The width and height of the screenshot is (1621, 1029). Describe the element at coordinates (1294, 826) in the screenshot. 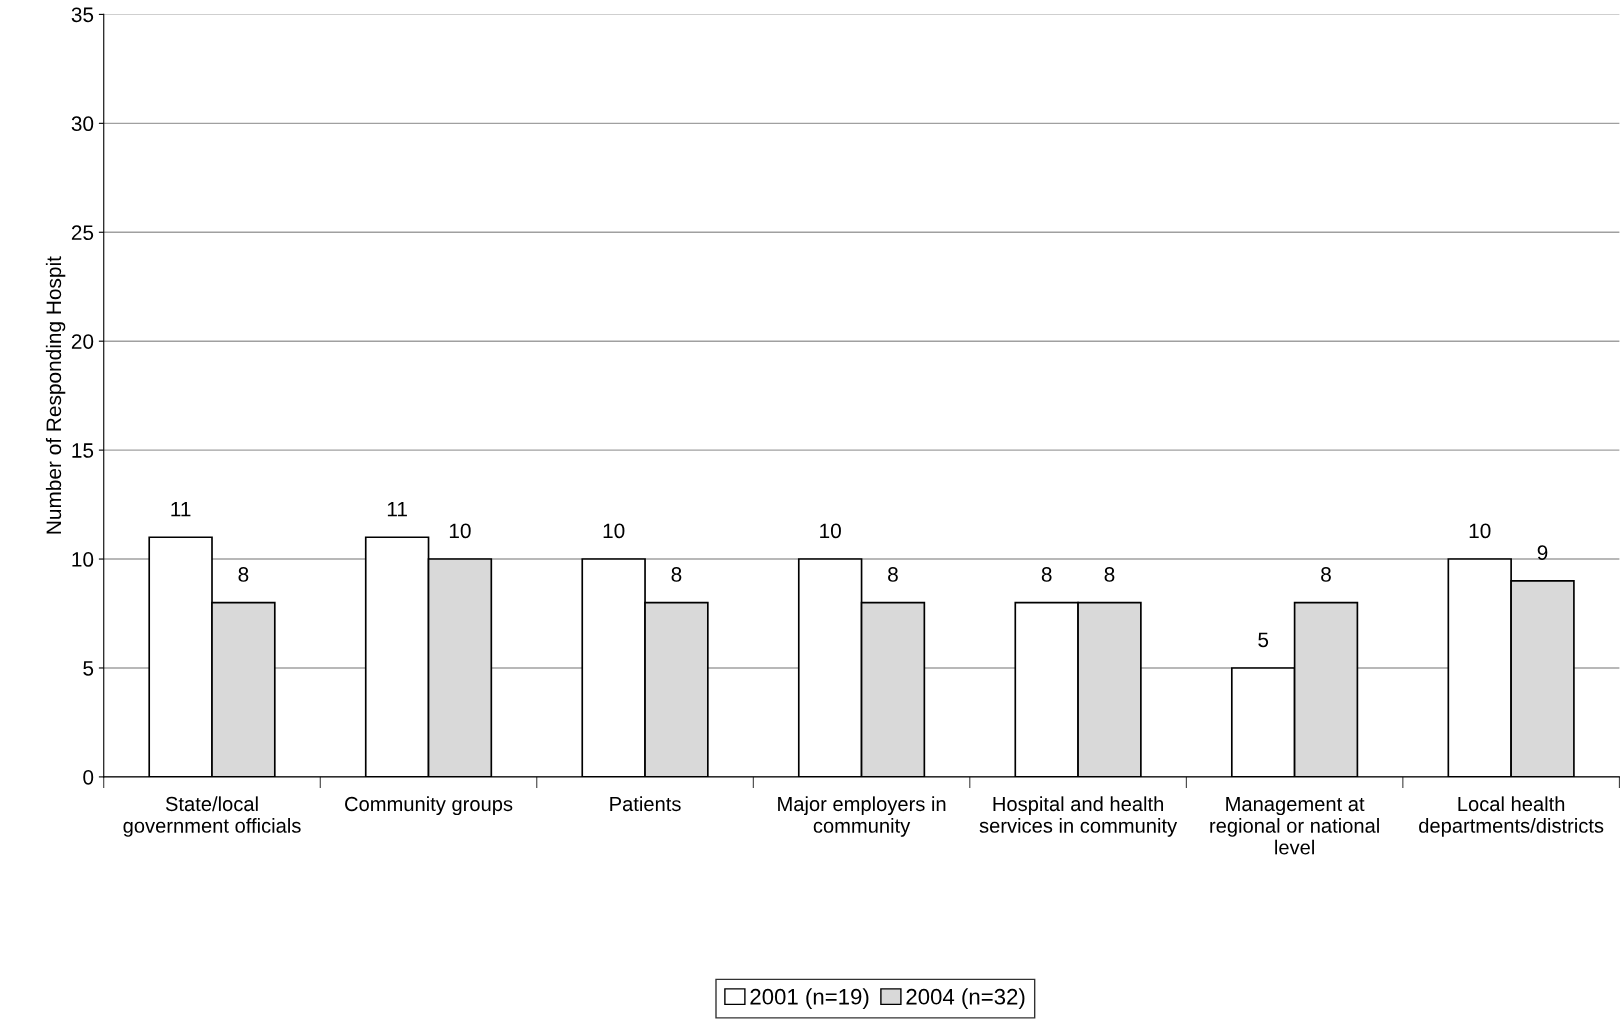

I see `x-tick-label: Management at regional or national level` at that location.